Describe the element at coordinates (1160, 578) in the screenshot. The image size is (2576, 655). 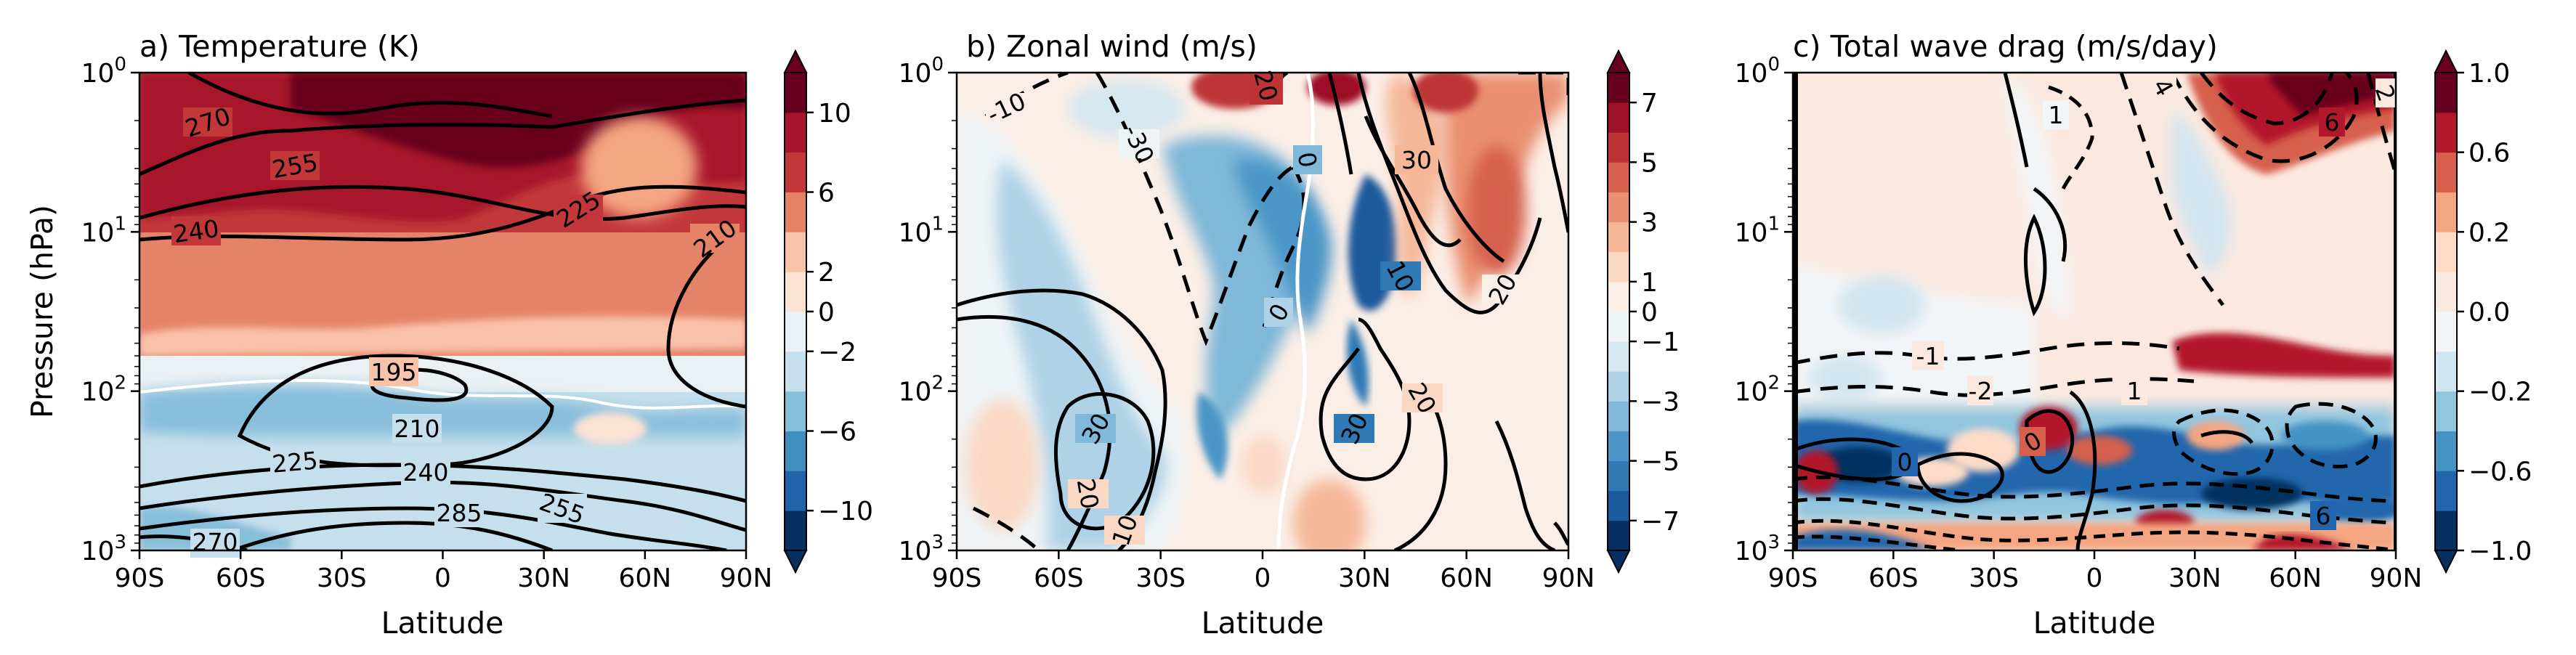
I see `panel-b-x-tick-label: 30S` at that location.